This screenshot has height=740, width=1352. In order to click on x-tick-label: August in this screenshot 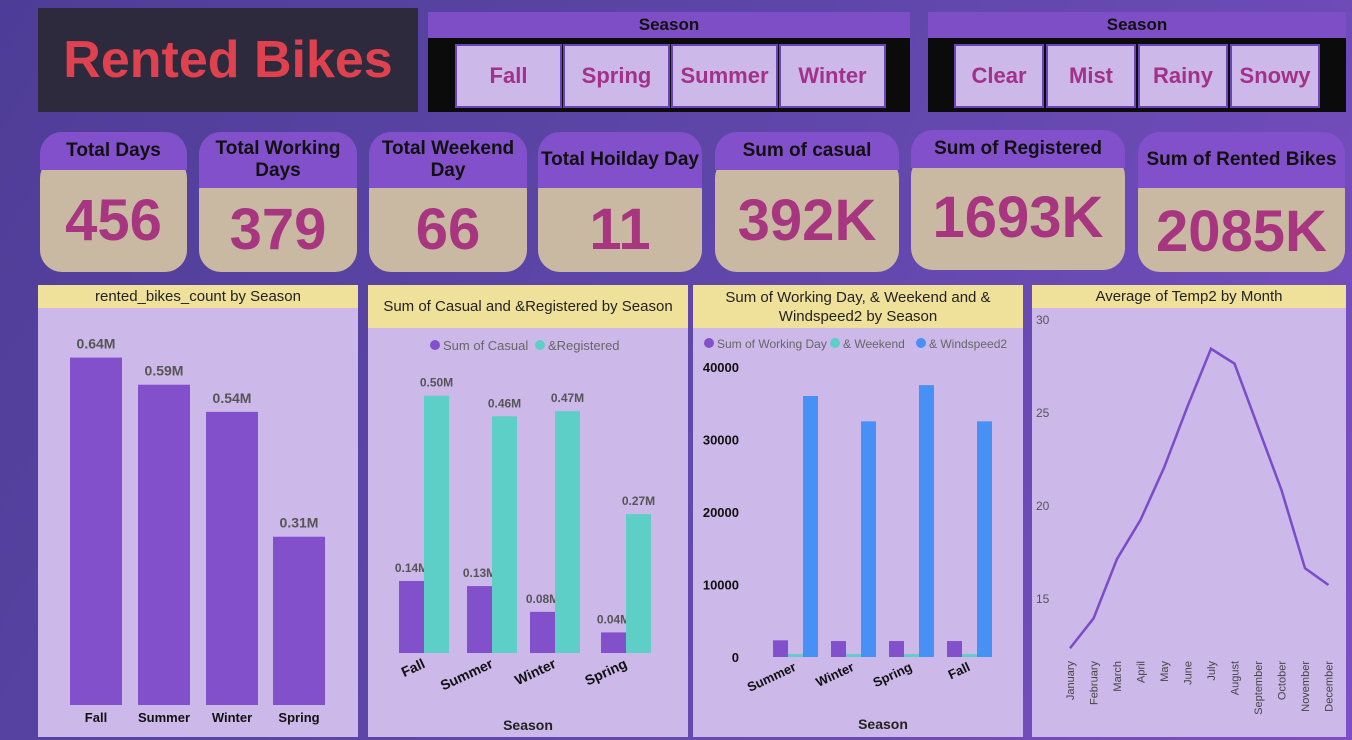, I will do `click(1236, 678)`.